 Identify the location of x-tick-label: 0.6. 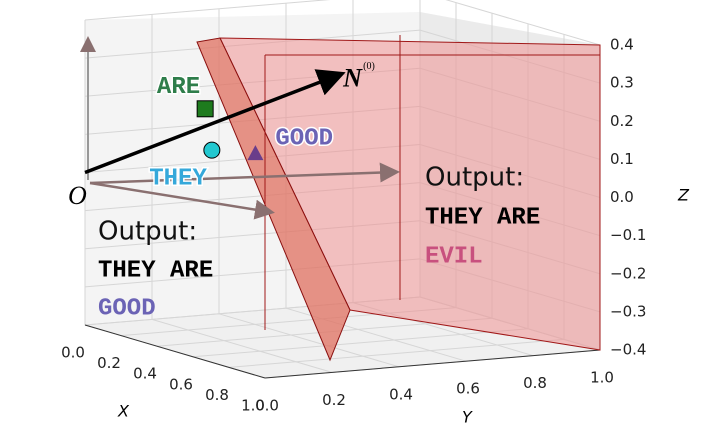
(181, 384).